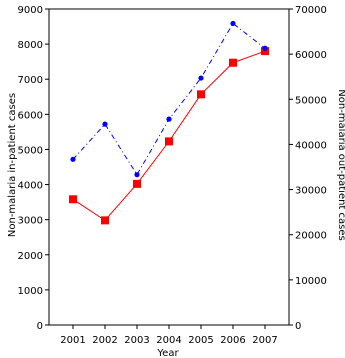 The height and width of the screenshot is (358, 345). What do you see at coordinates (167, 353) in the screenshot?
I see `x-axis-title: Year` at bounding box center [167, 353].